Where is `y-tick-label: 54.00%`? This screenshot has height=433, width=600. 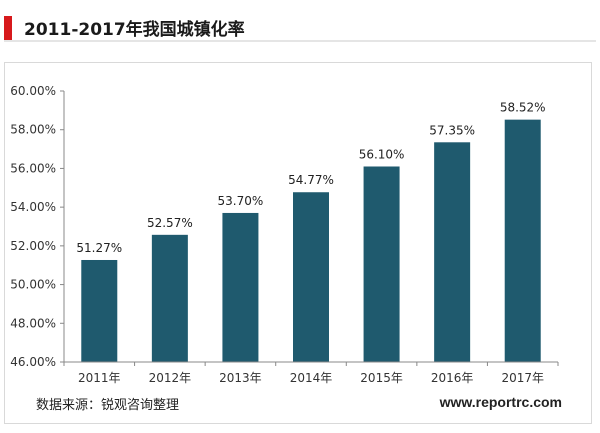
y-tick-label: 54.00% is located at coordinates (33, 207).